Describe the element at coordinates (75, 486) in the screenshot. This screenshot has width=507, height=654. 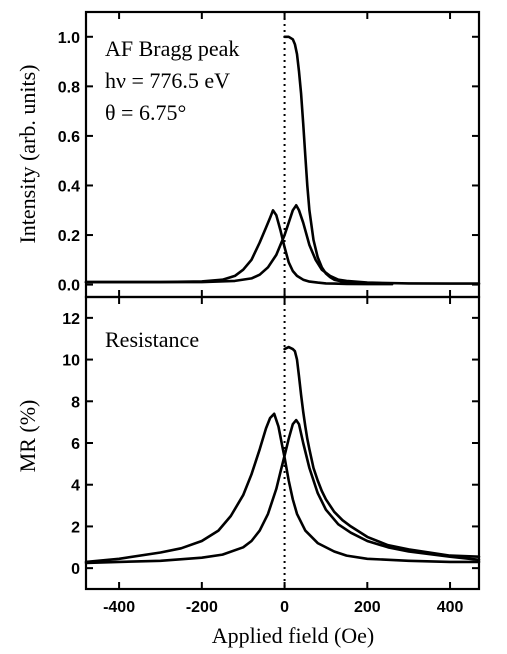
I see `bottom-ytick-label: 4` at that location.